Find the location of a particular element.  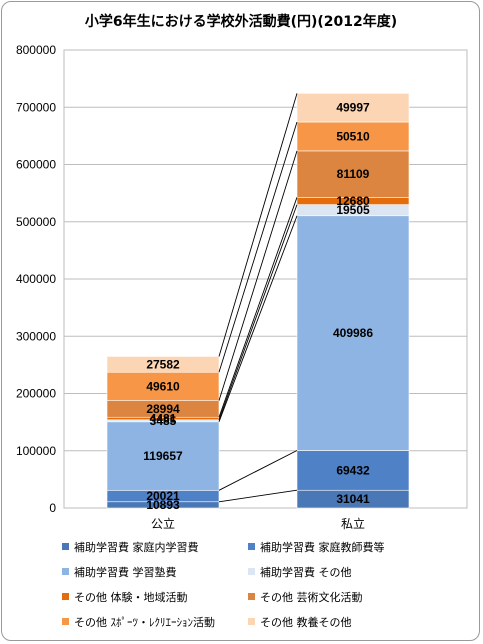

data-label: 27582 is located at coordinates (163, 364).